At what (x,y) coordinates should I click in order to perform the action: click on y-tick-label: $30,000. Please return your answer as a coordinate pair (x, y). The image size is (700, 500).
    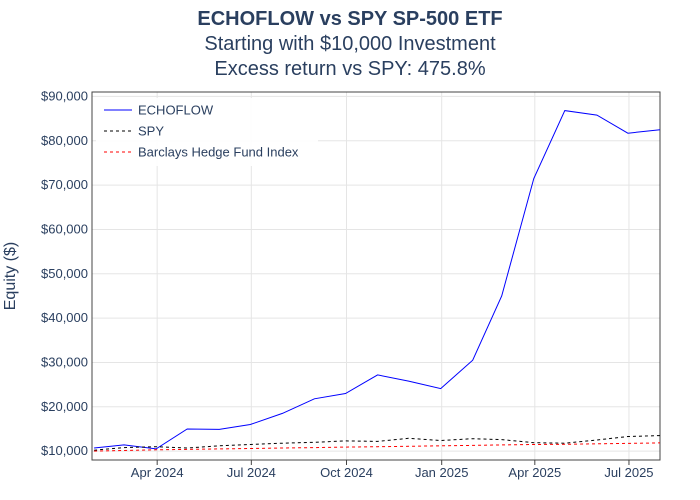
    Looking at the image, I should click on (64, 361).